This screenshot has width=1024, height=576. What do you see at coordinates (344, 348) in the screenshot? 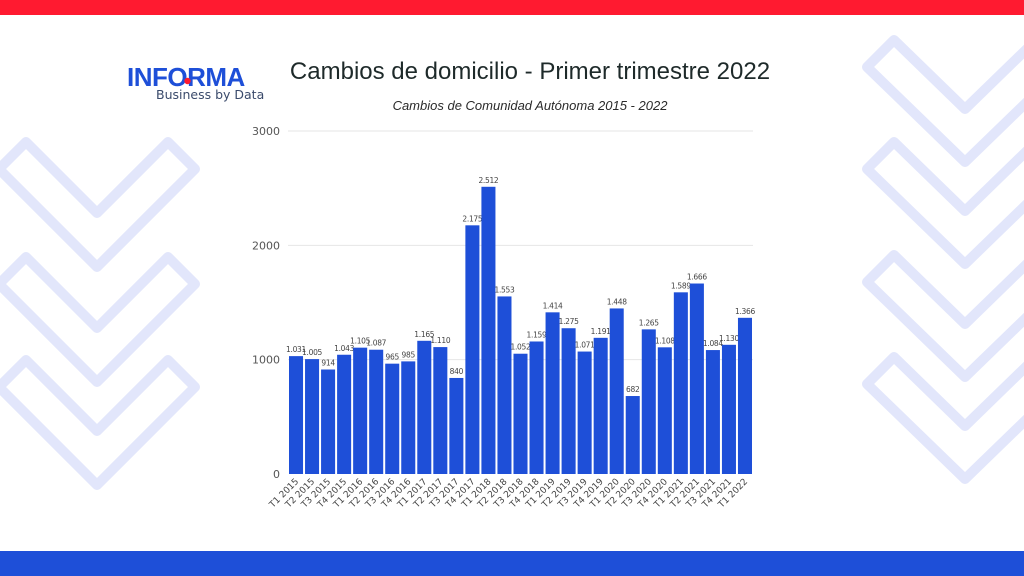
I see `data-label: 1.043` at bounding box center [344, 348].